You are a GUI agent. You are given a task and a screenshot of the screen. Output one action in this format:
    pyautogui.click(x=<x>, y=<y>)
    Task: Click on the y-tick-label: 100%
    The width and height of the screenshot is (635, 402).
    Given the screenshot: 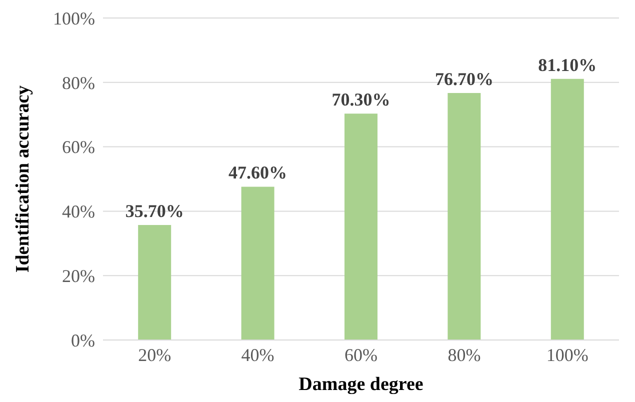 What is the action you would take?
    pyautogui.click(x=74, y=18)
    